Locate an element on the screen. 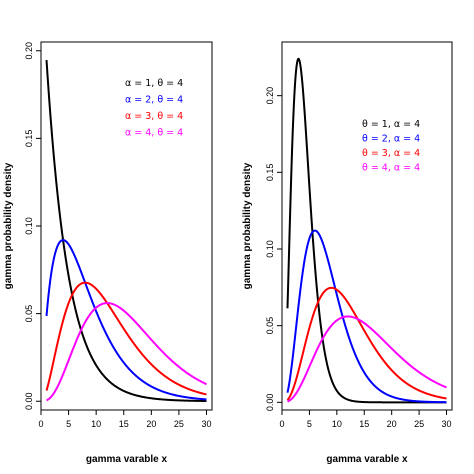 The height and width of the screenshot is (474, 474). legend-entry-1: α = 1, θ = 4 is located at coordinates (154, 83).